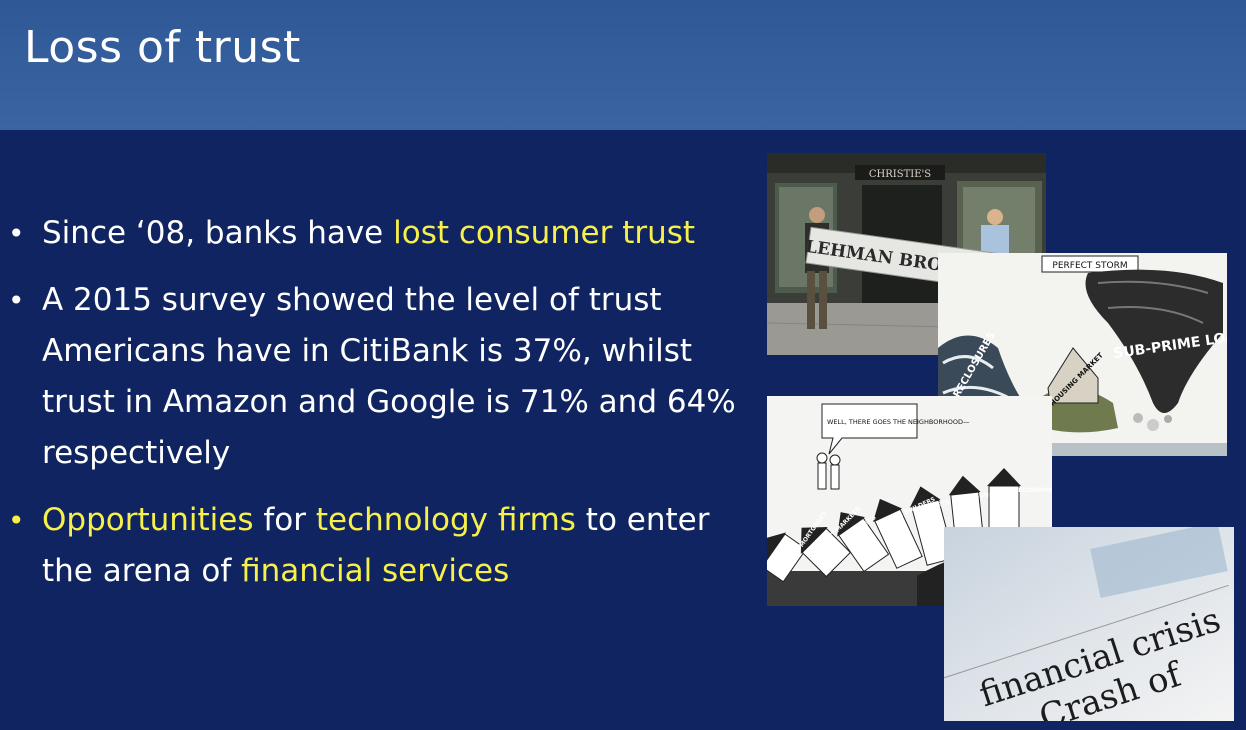 The width and height of the screenshot is (1246, 730). I want to click on bullet-3-text-b: to enter the arena of, so click(376, 545).